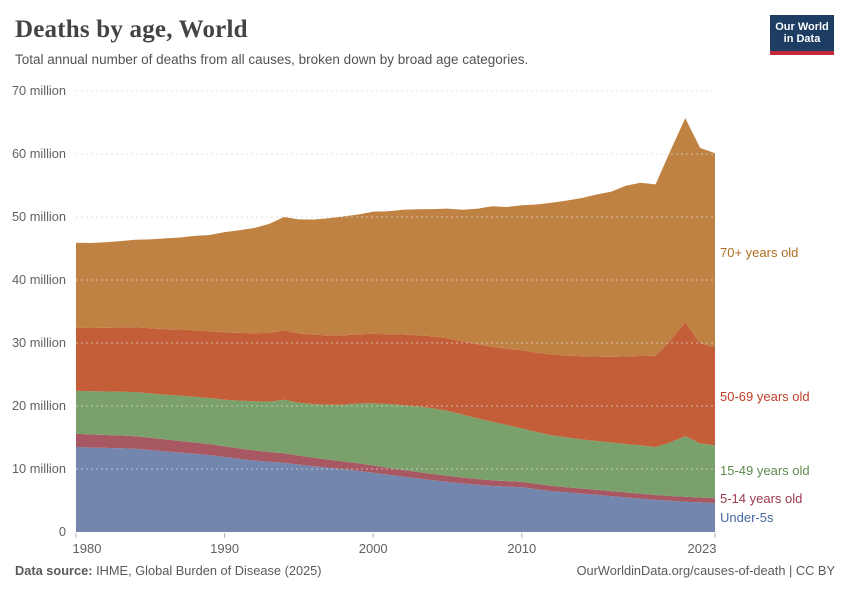 The image size is (850, 600). What do you see at coordinates (62, 531) in the screenshot?
I see `y-axis-label: 0` at bounding box center [62, 531].